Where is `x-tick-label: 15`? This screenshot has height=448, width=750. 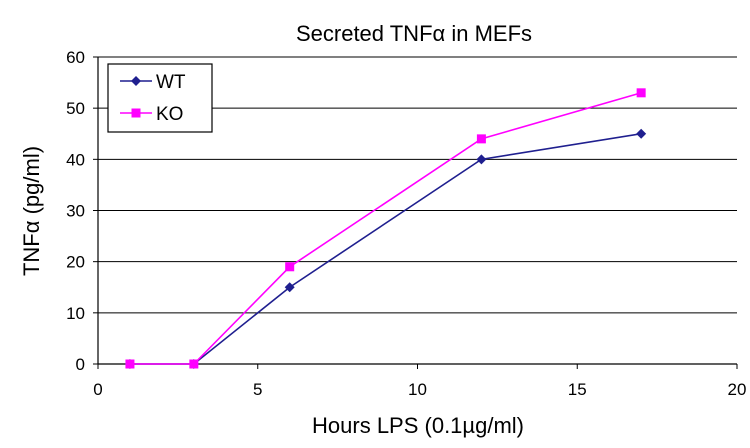 x-tick-label: 15 is located at coordinates (577, 389).